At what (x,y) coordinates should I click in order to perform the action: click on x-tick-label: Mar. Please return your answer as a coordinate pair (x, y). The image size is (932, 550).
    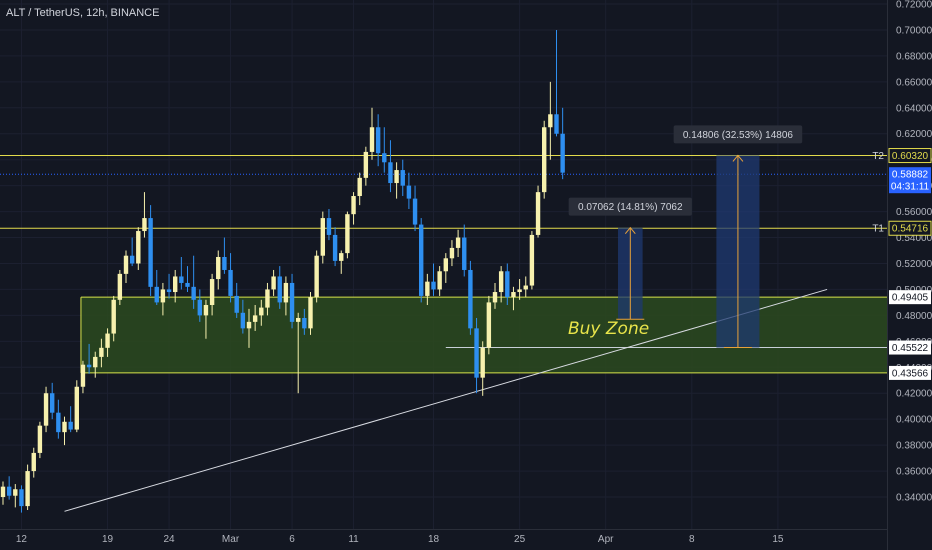
    Looking at the image, I should click on (231, 539).